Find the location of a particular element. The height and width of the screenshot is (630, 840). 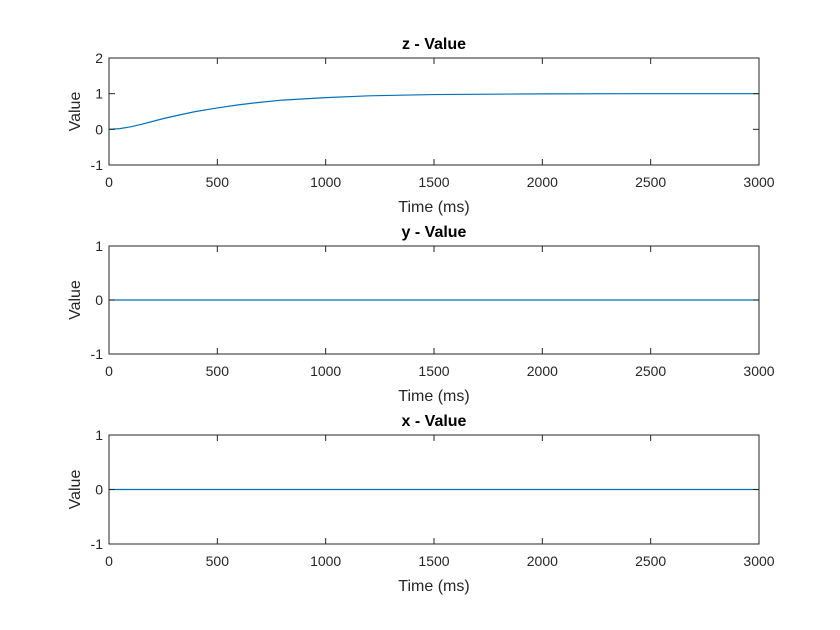

y-x-axis-label: Time (ms) is located at coordinates (433, 396).